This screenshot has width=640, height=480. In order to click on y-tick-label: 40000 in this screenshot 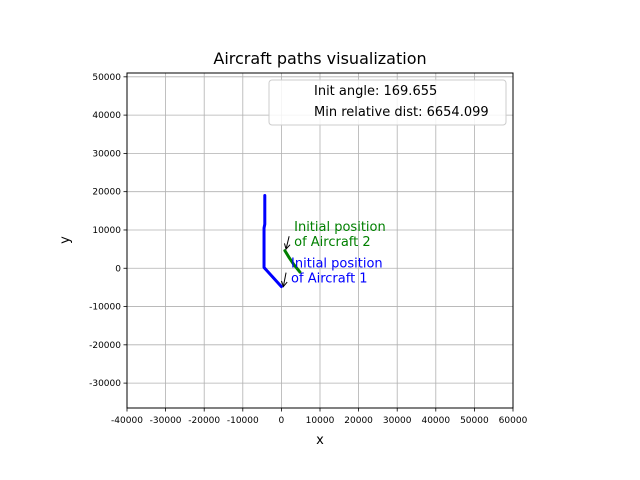, I will do `click(106, 116)`.